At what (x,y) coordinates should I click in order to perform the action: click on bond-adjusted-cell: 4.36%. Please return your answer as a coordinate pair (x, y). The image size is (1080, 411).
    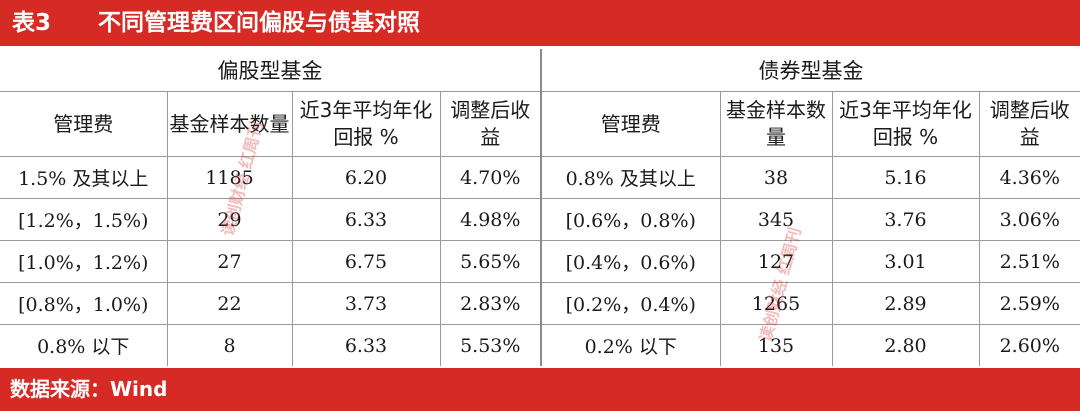
    Looking at the image, I should click on (1029, 177).